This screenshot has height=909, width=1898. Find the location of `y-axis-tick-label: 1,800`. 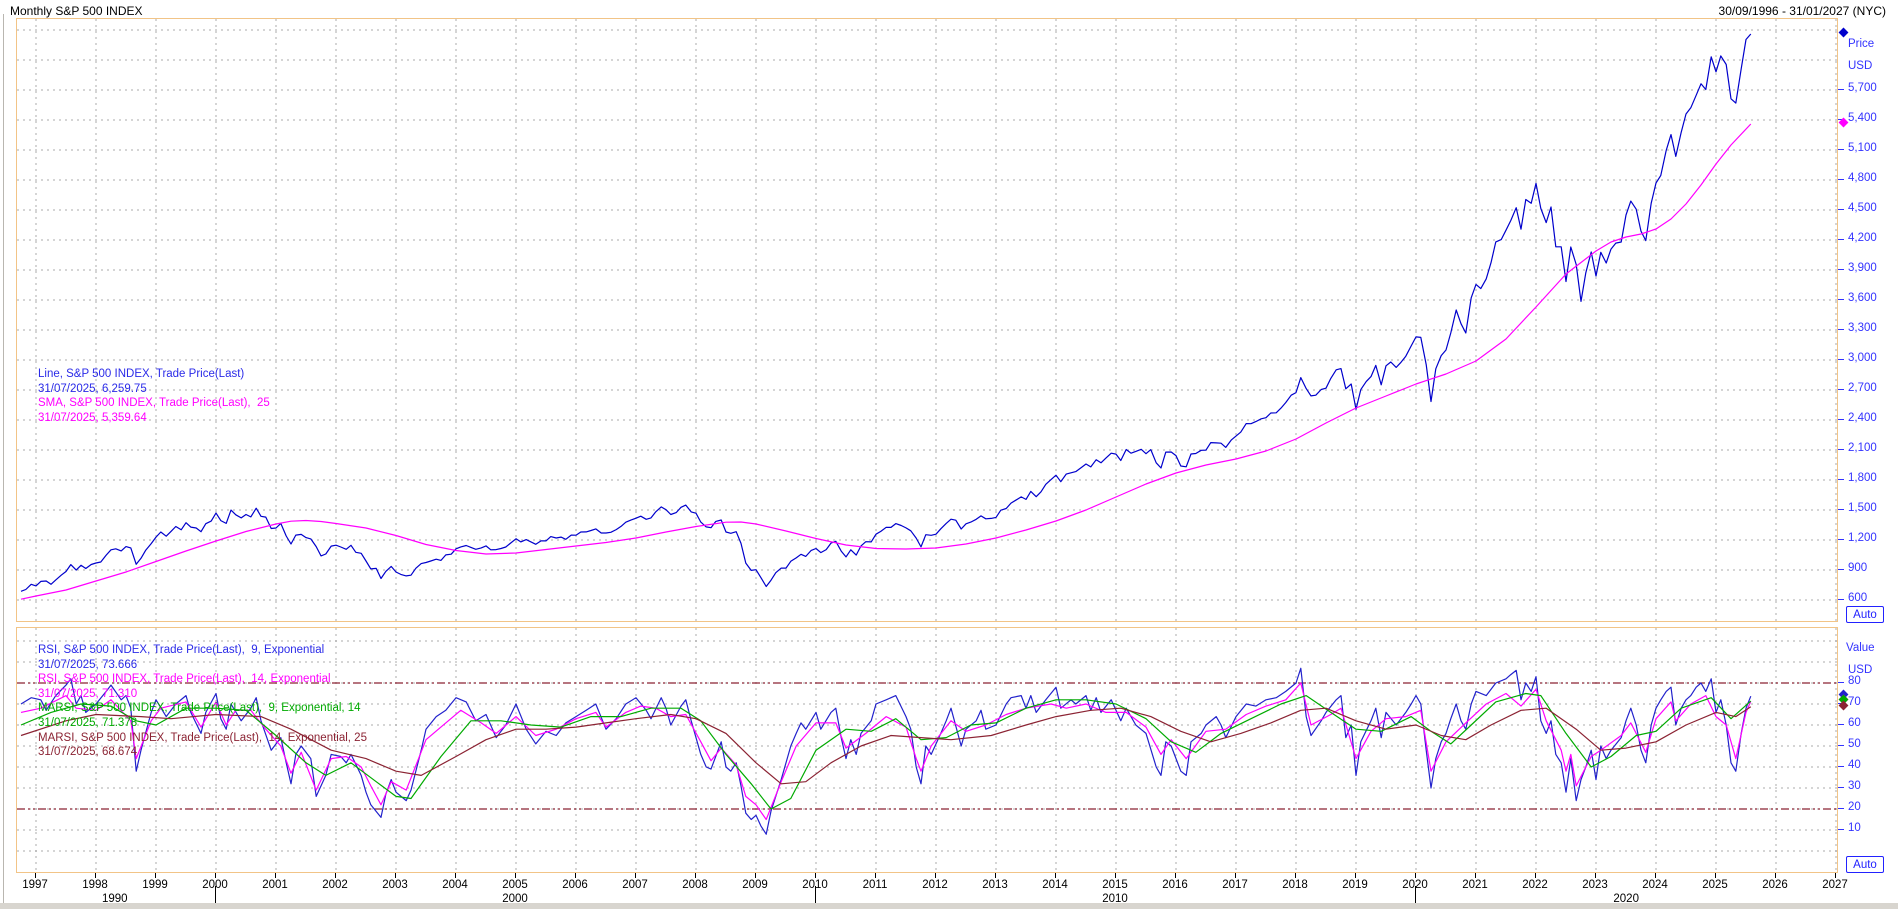

y-axis-tick-label: 1,800 is located at coordinates (1862, 478).